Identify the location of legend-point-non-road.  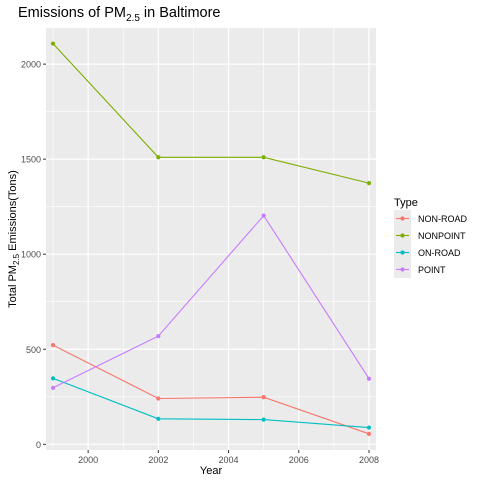
(402, 218).